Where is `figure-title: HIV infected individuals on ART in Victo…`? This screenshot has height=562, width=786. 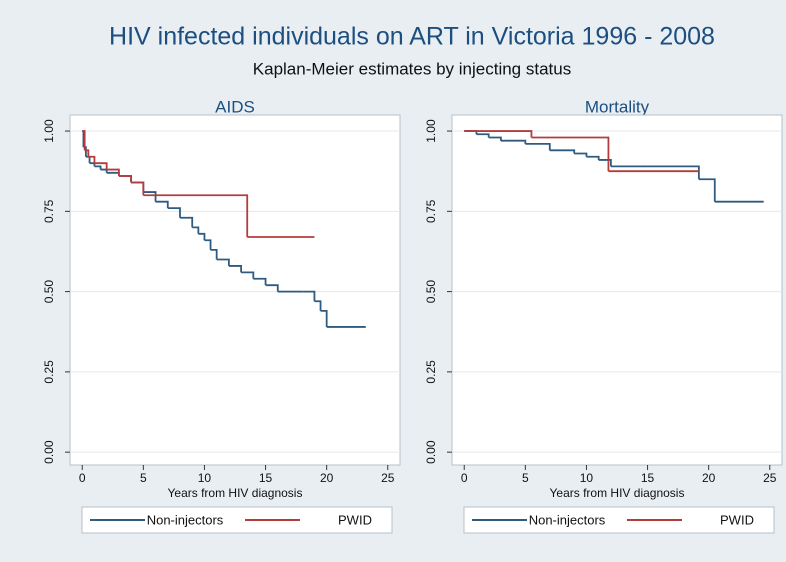 figure-title: HIV infected individuals on ART in Victo… is located at coordinates (412, 37).